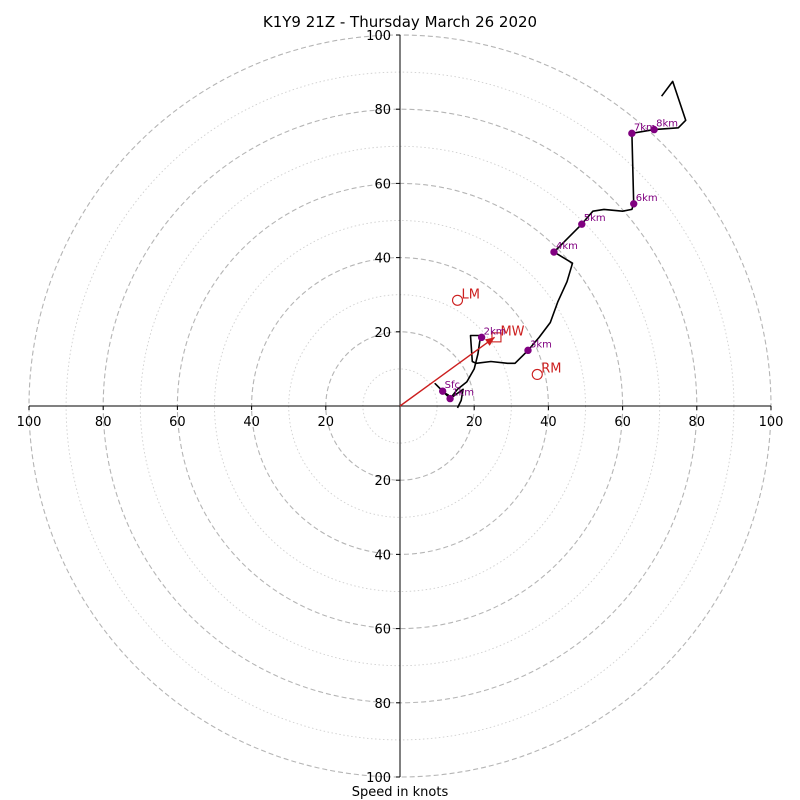 The image size is (800, 800). What do you see at coordinates (528, 350) in the screenshot?
I see `height-marker-3km` at bounding box center [528, 350].